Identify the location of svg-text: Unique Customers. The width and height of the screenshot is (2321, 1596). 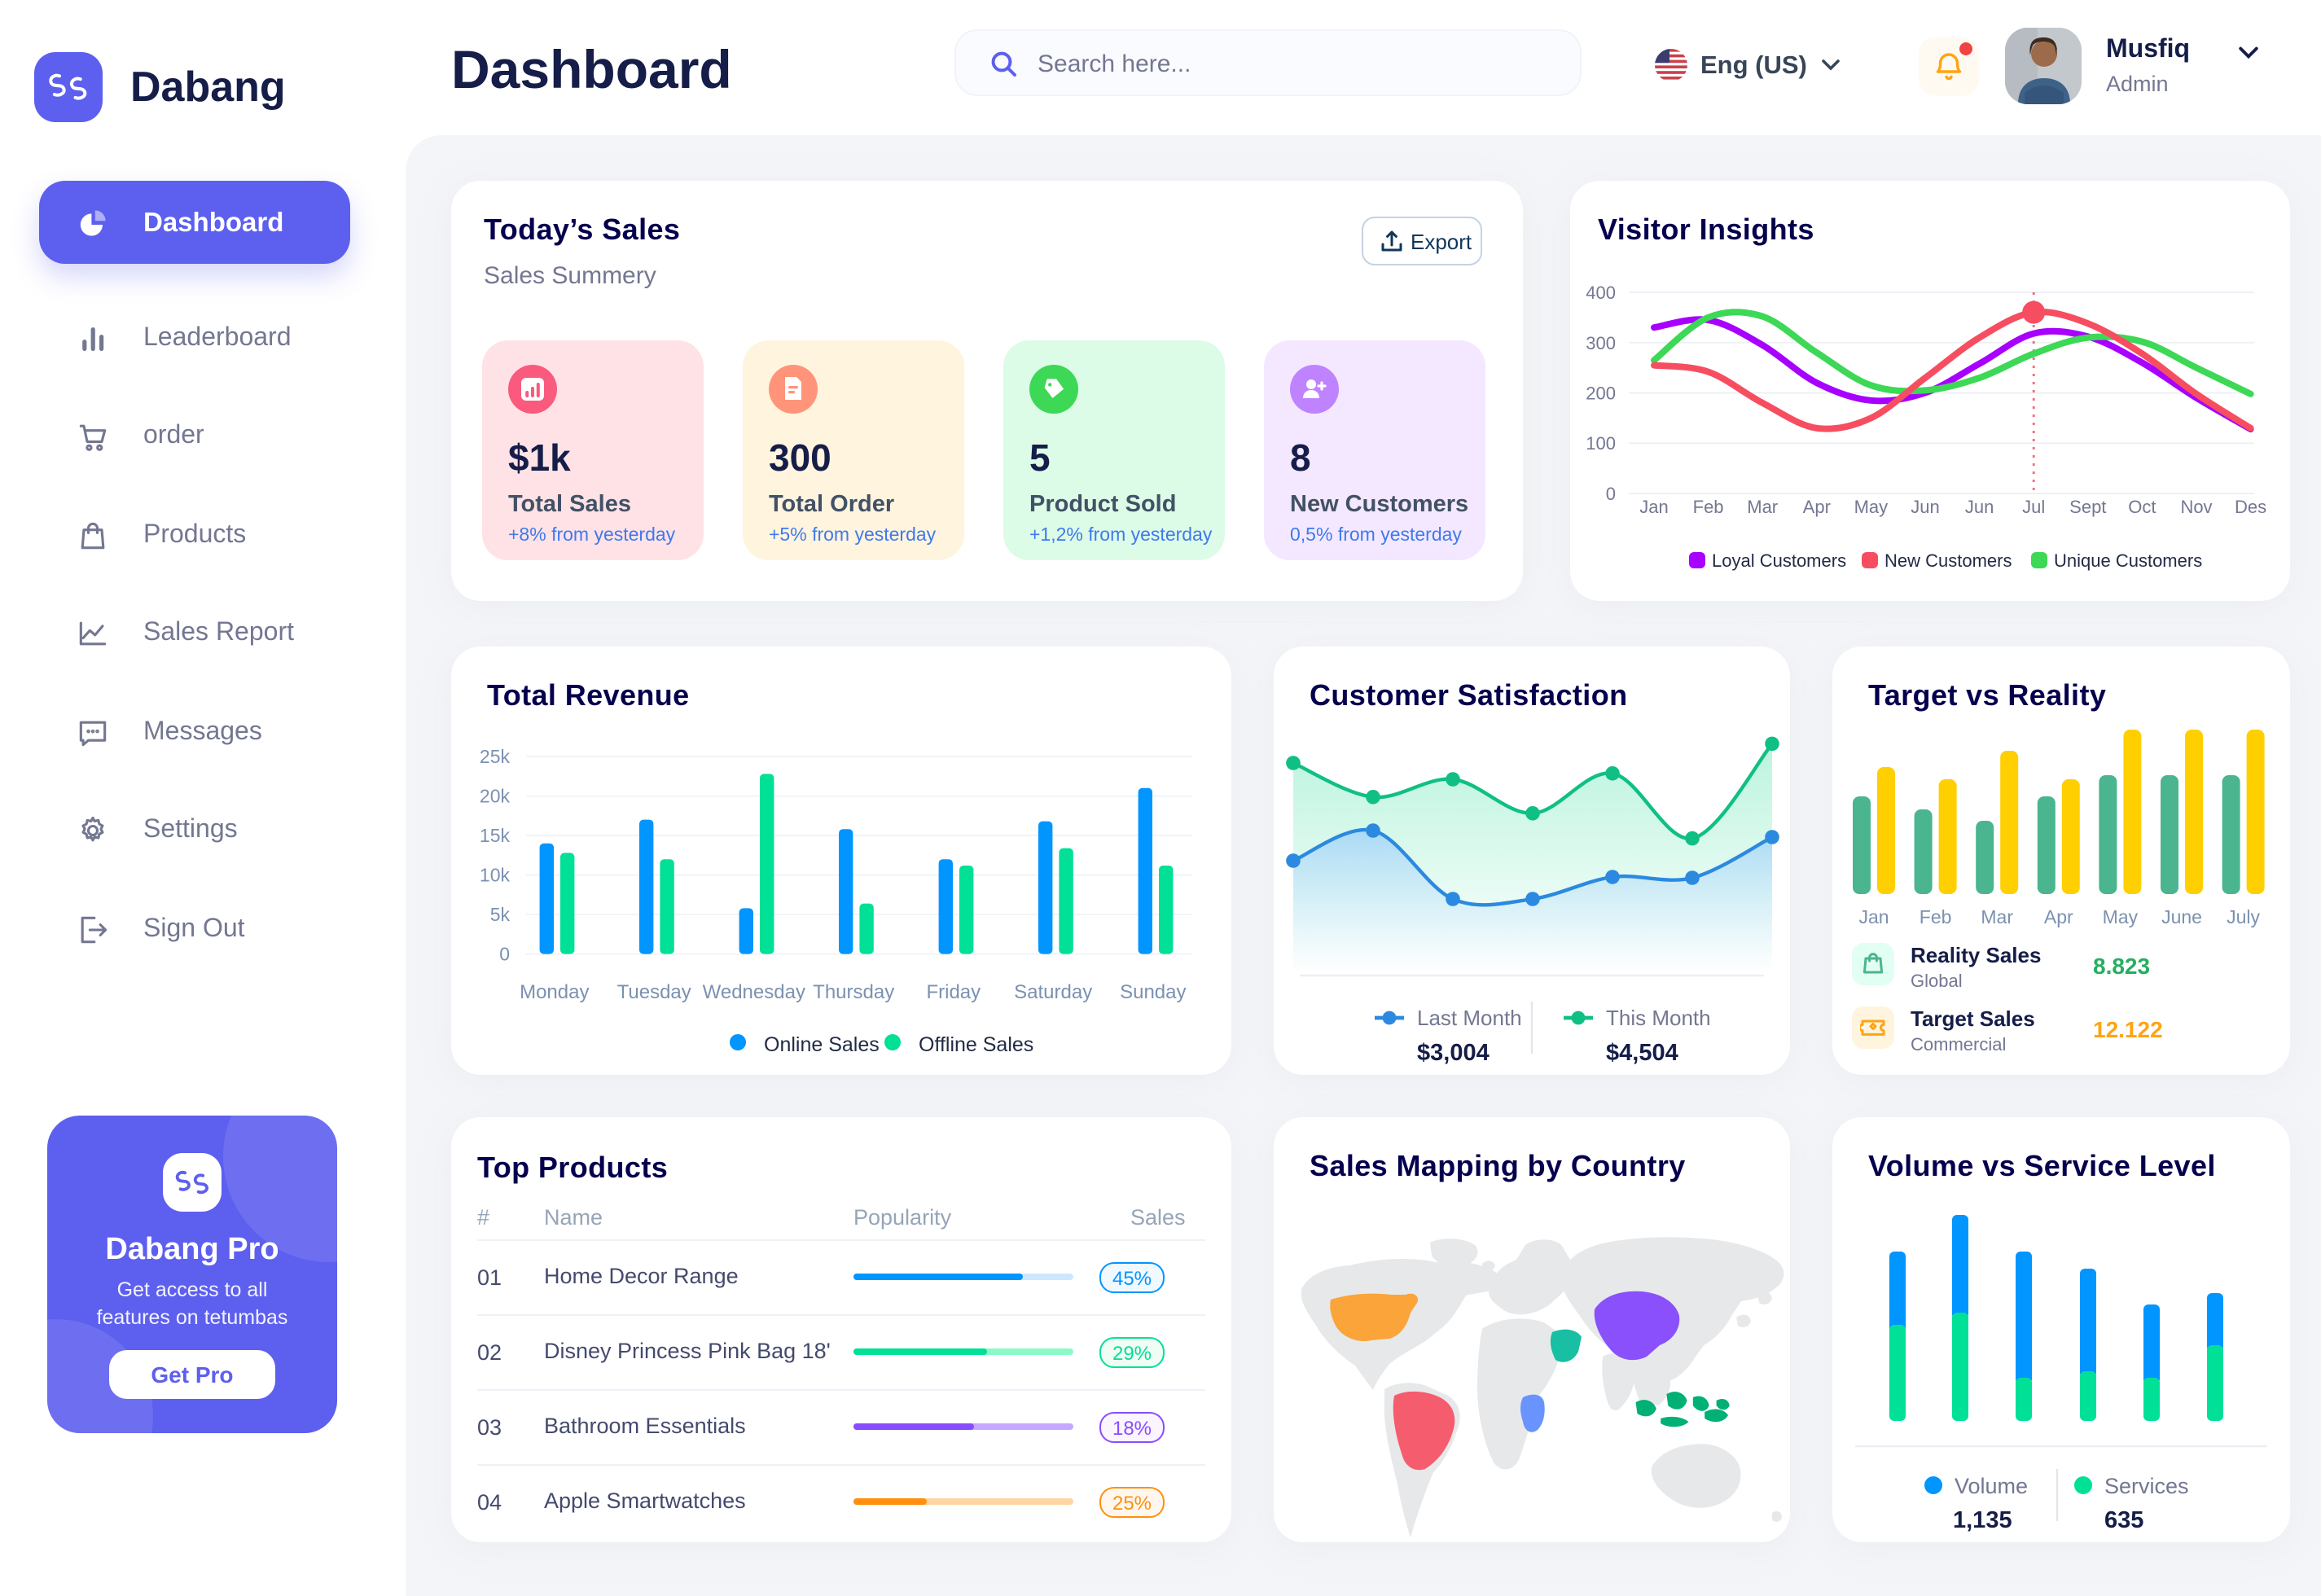
(2128, 560).